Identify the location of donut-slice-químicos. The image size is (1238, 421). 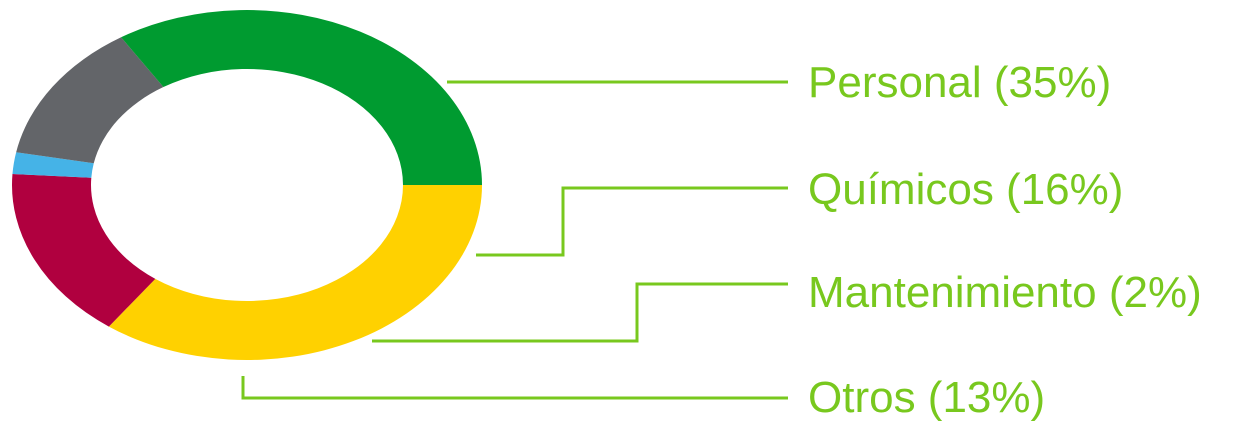
(84, 250).